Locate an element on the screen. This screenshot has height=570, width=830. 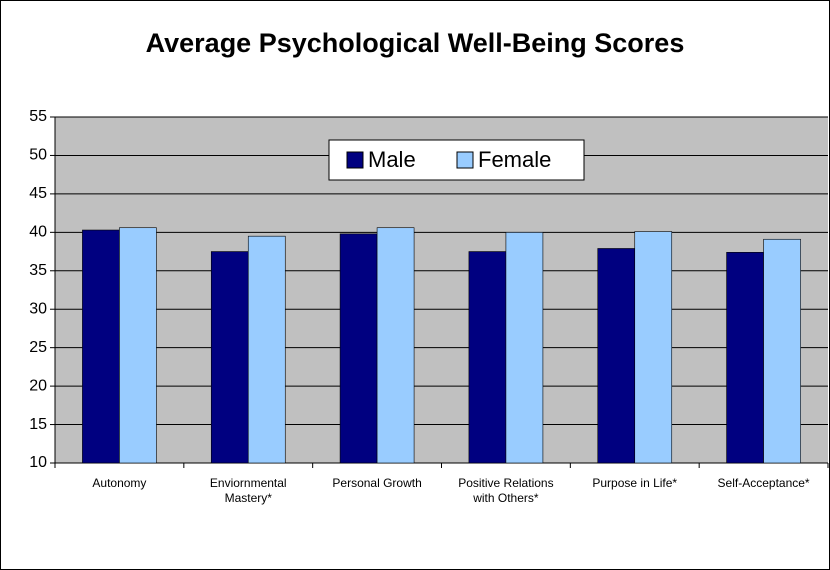
y-tick-label: 25 is located at coordinates (38, 347).